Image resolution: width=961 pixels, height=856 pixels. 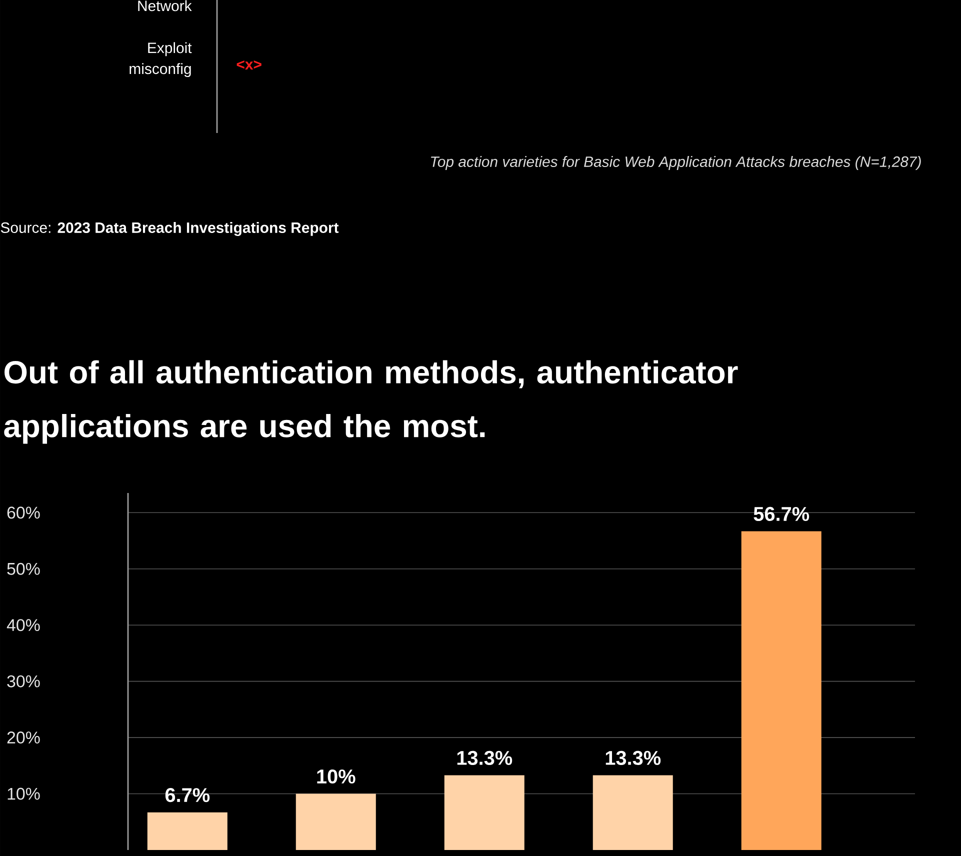 I want to click on y-tick-label: 10%, so click(x=24, y=794).